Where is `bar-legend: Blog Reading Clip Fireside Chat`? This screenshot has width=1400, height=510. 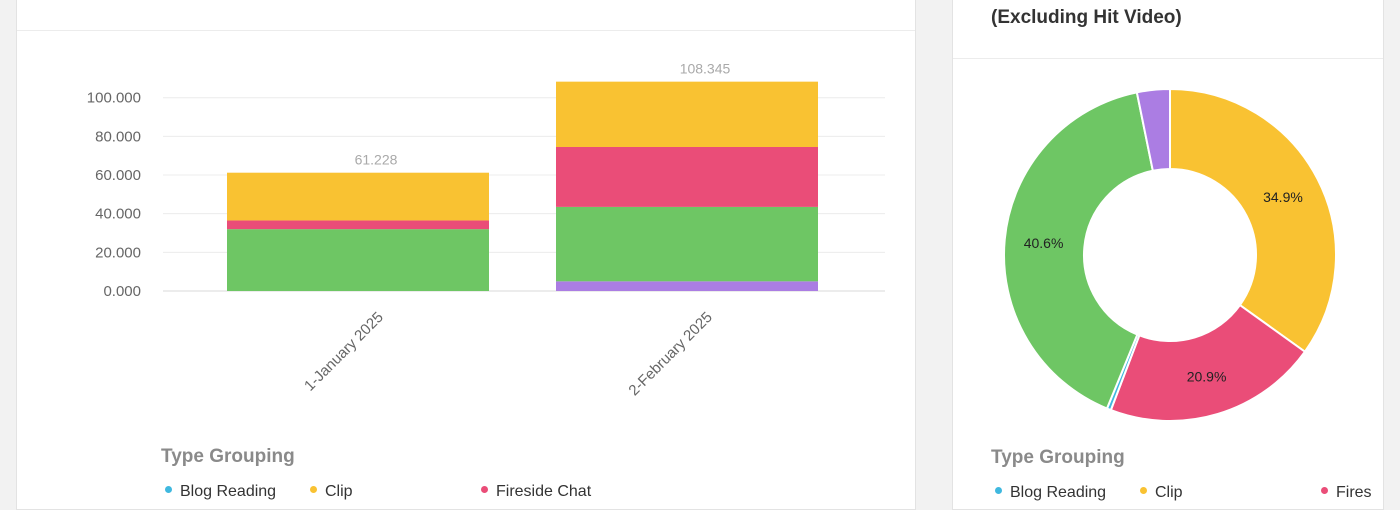
bar-legend: Blog Reading Clip Fireside Chat is located at coordinates (515, 495).